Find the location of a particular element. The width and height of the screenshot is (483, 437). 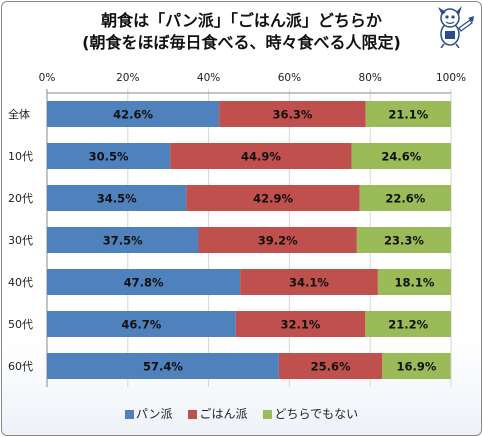

legend-item-0: パン派 is located at coordinates (148, 413).